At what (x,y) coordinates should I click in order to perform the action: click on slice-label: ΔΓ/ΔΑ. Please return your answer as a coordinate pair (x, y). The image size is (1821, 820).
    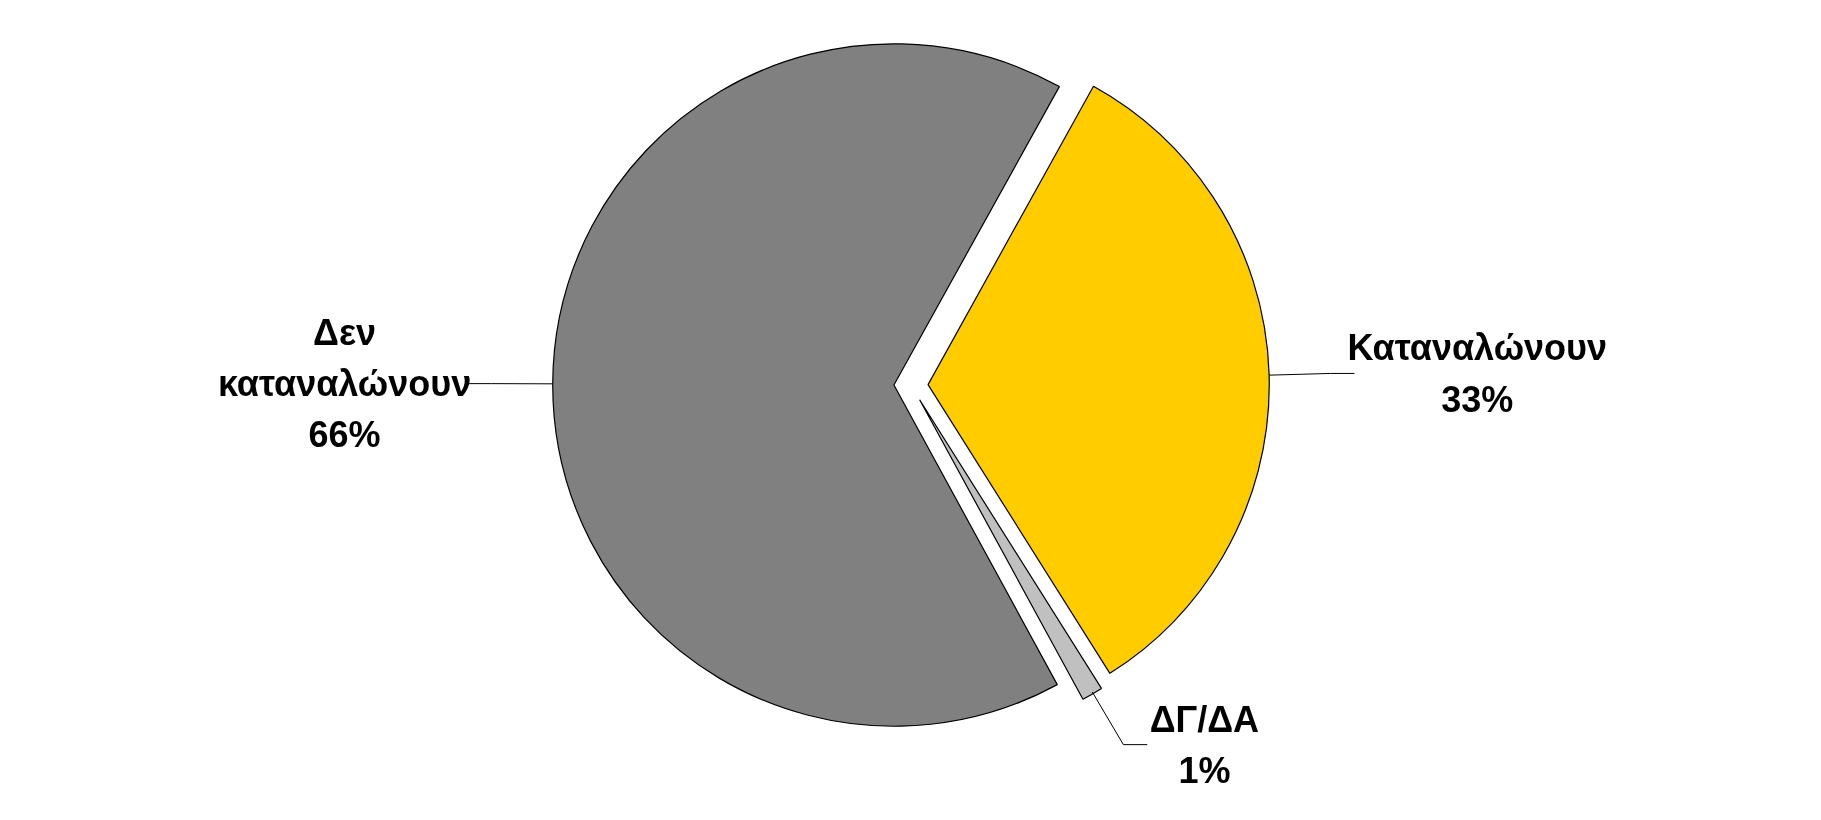
    Looking at the image, I should click on (1204, 719).